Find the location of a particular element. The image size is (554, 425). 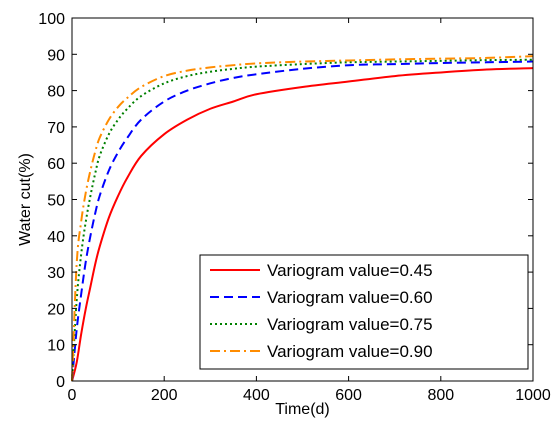

x-tick-label: 0 is located at coordinates (72, 395).